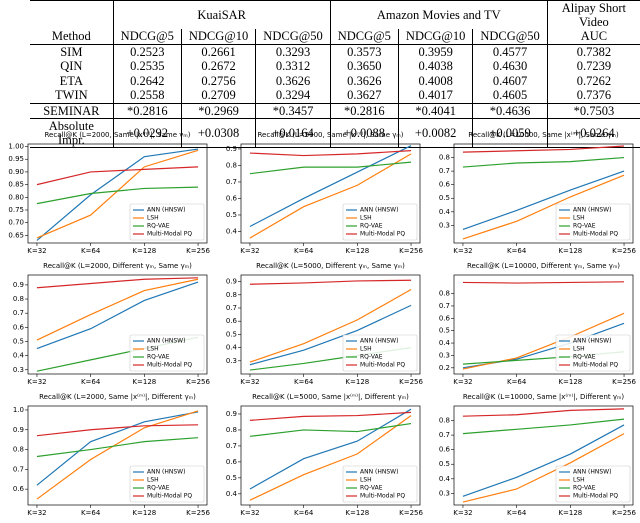  What do you see at coordinates (221, 14) in the screenshot?
I see `group-header: KuaiSAR` at bounding box center [221, 14].